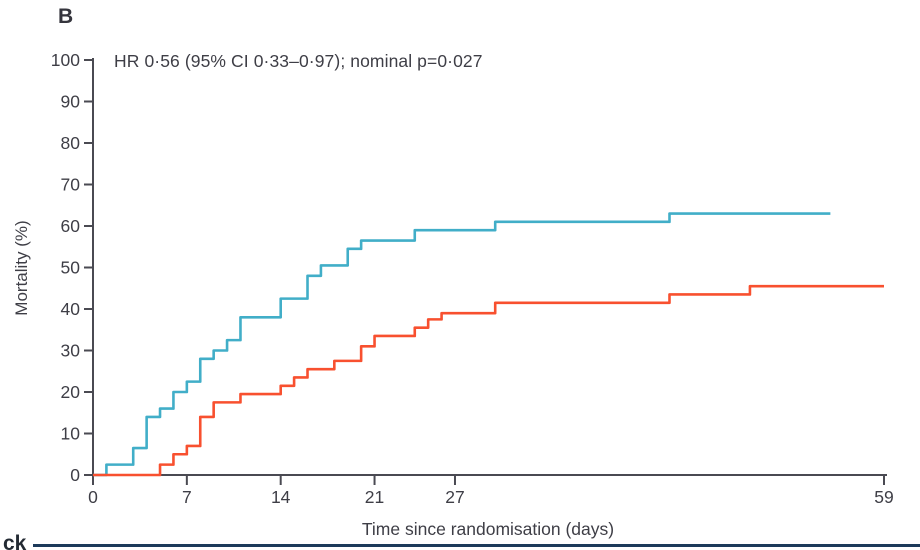  Describe the element at coordinates (71, 392) in the screenshot. I see `y-tick-label: 20` at that location.